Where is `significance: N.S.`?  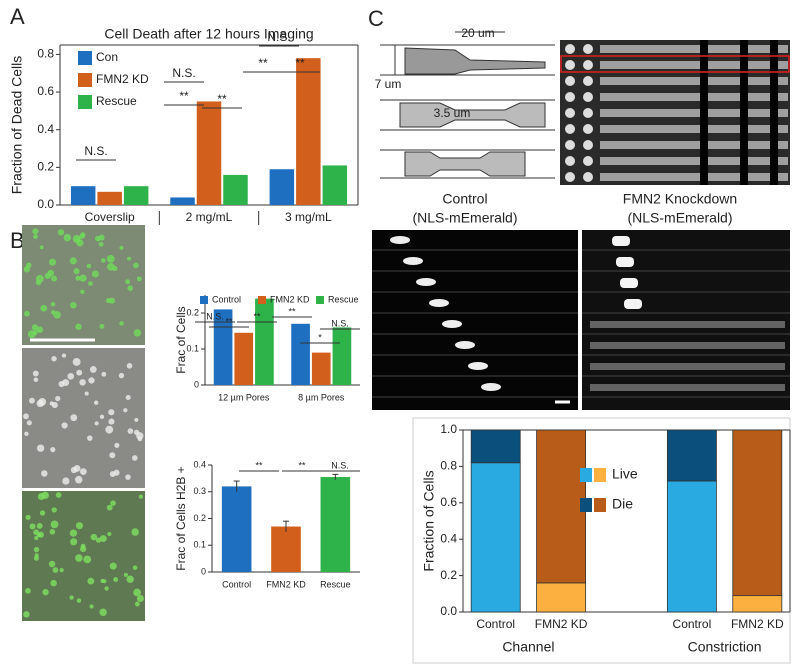
significance: N.S. is located at coordinates (278, 37).